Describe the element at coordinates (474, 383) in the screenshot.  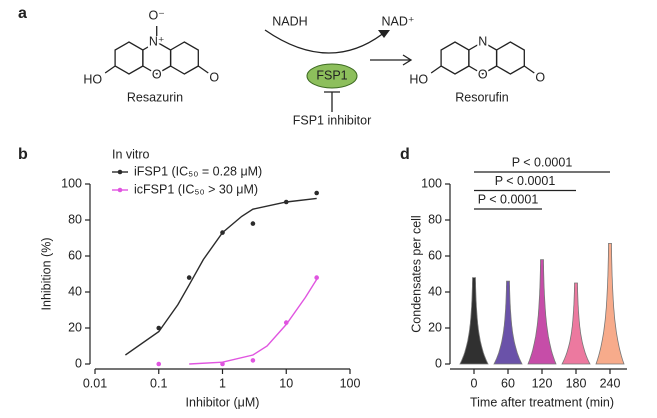
I see `x-tick-label: 0` at that location.